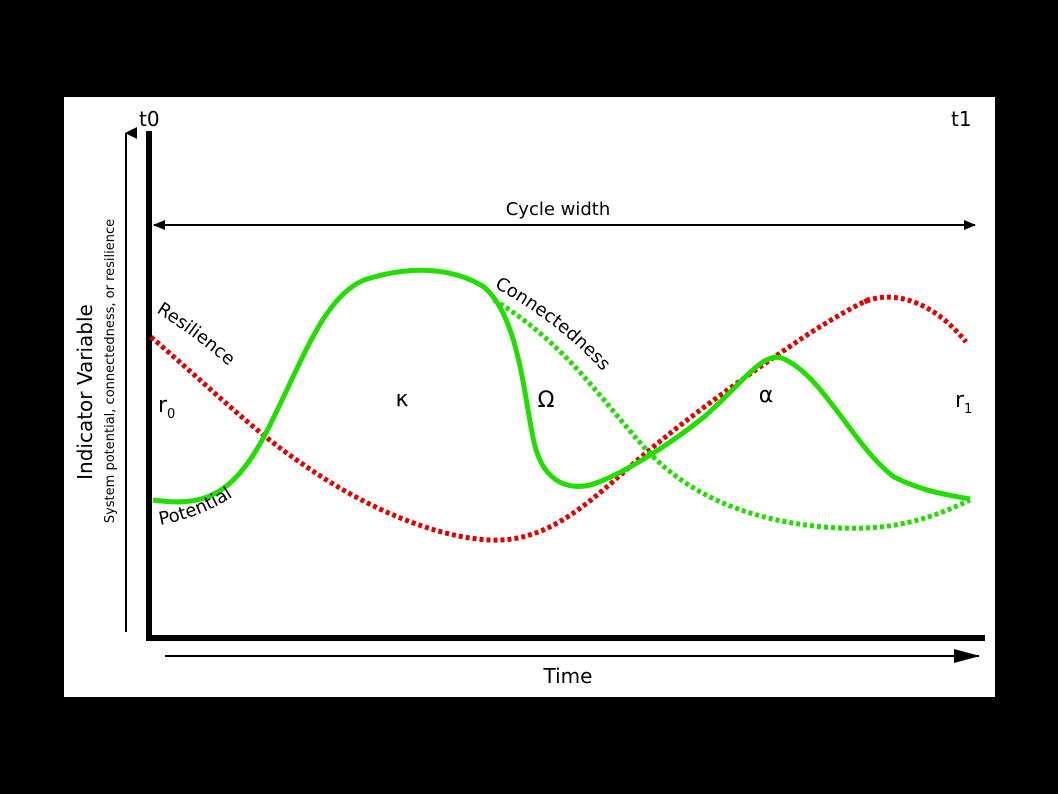 The image size is (1058, 794). What do you see at coordinates (558, 209) in the screenshot?
I see `cycle-width-label: Cycle width` at bounding box center [558, 209].